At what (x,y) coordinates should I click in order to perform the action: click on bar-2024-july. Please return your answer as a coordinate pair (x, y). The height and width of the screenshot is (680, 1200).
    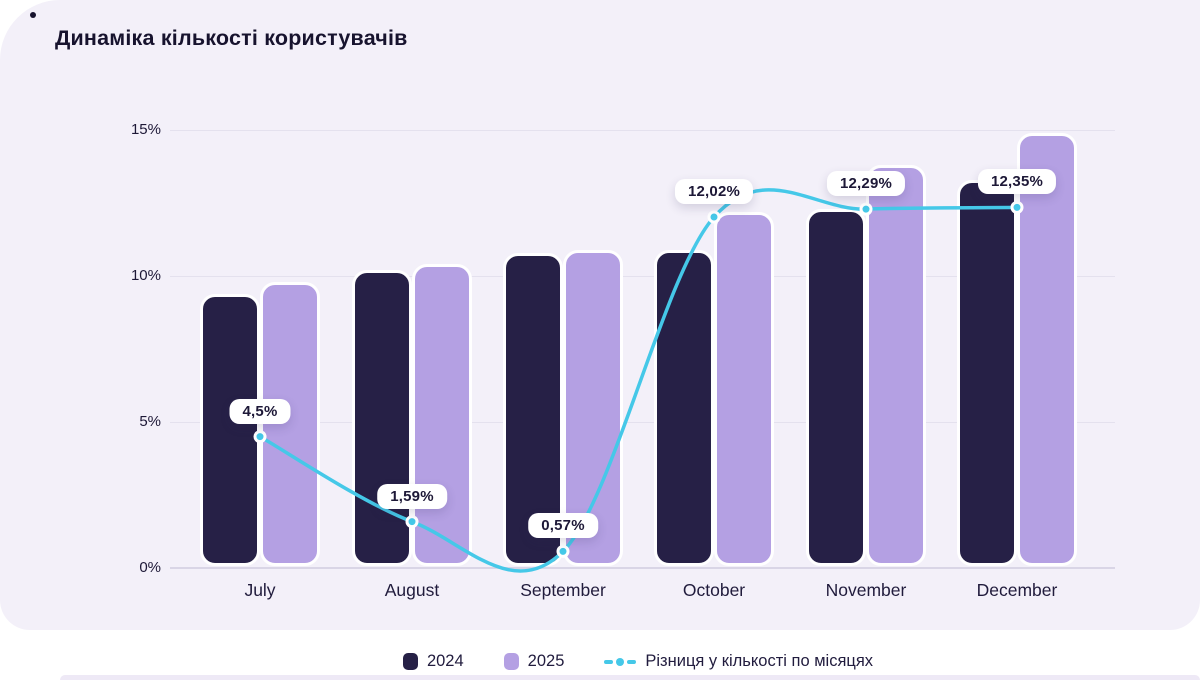
    Looking at the image, I should click on (230, 429).